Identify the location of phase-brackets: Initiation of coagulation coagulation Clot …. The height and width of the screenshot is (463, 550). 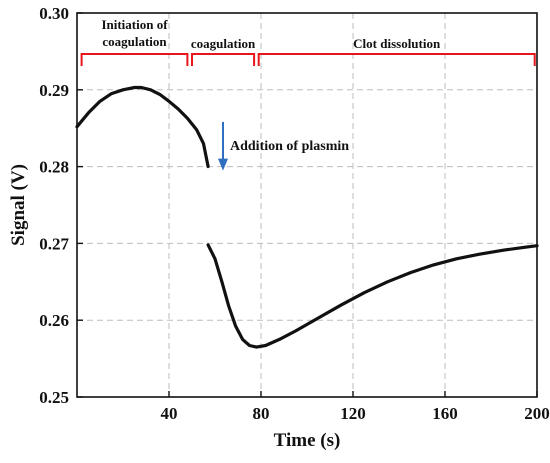
(308, 41).